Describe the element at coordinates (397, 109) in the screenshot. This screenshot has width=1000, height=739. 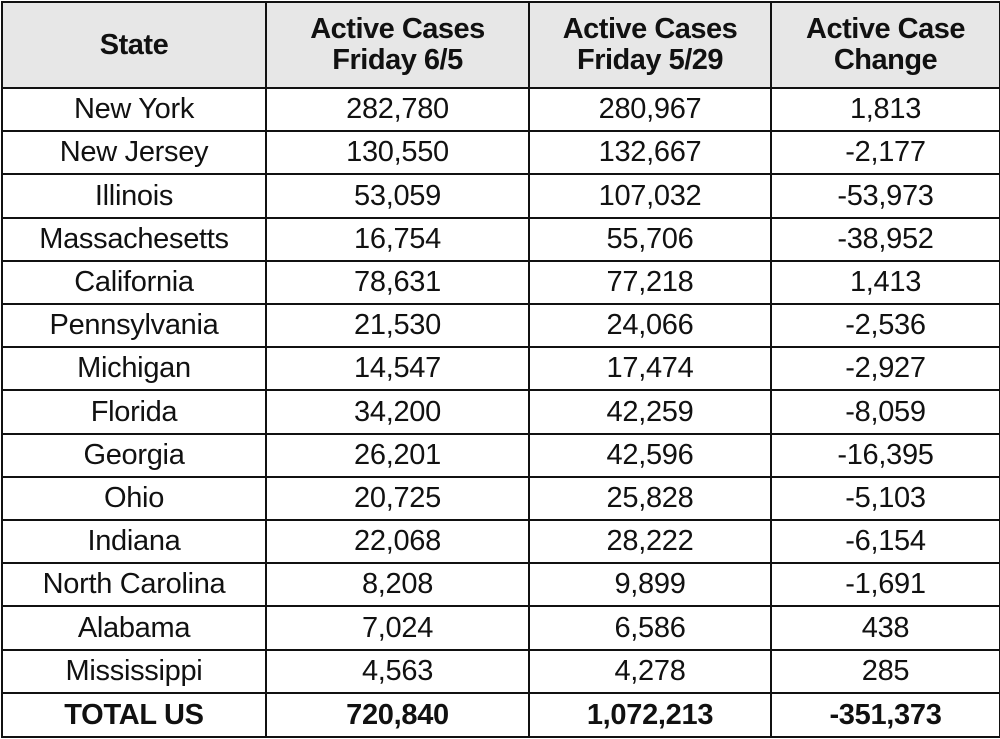
I see `active-cases-6-5-cell: 282,780` at that location.